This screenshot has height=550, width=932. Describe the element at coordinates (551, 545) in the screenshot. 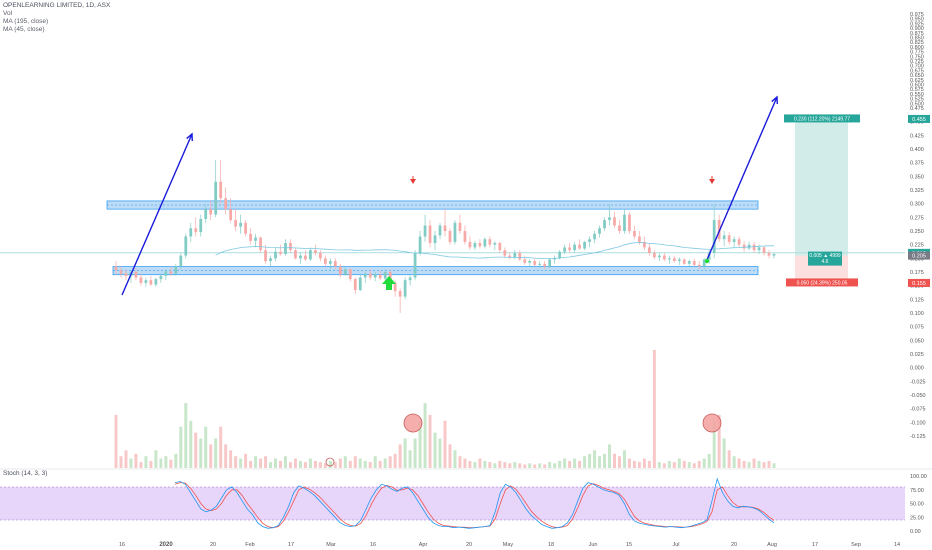

I see `time-tick: 18` at that location.